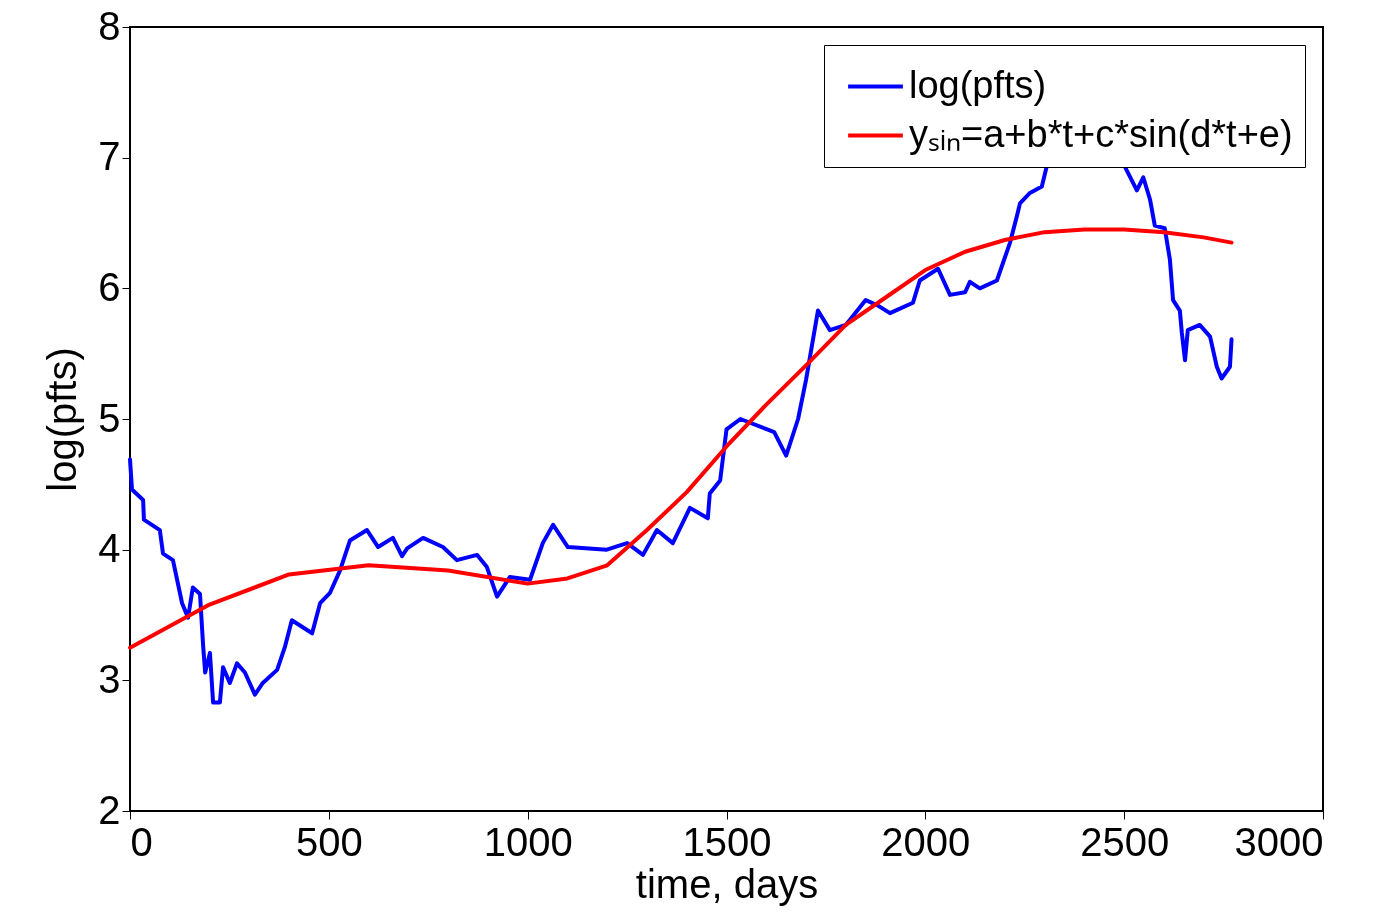  I want to click on legend-label: yₛᵢₙ=a+b*t+c*sin(d*t+e), so click(1101, 133).